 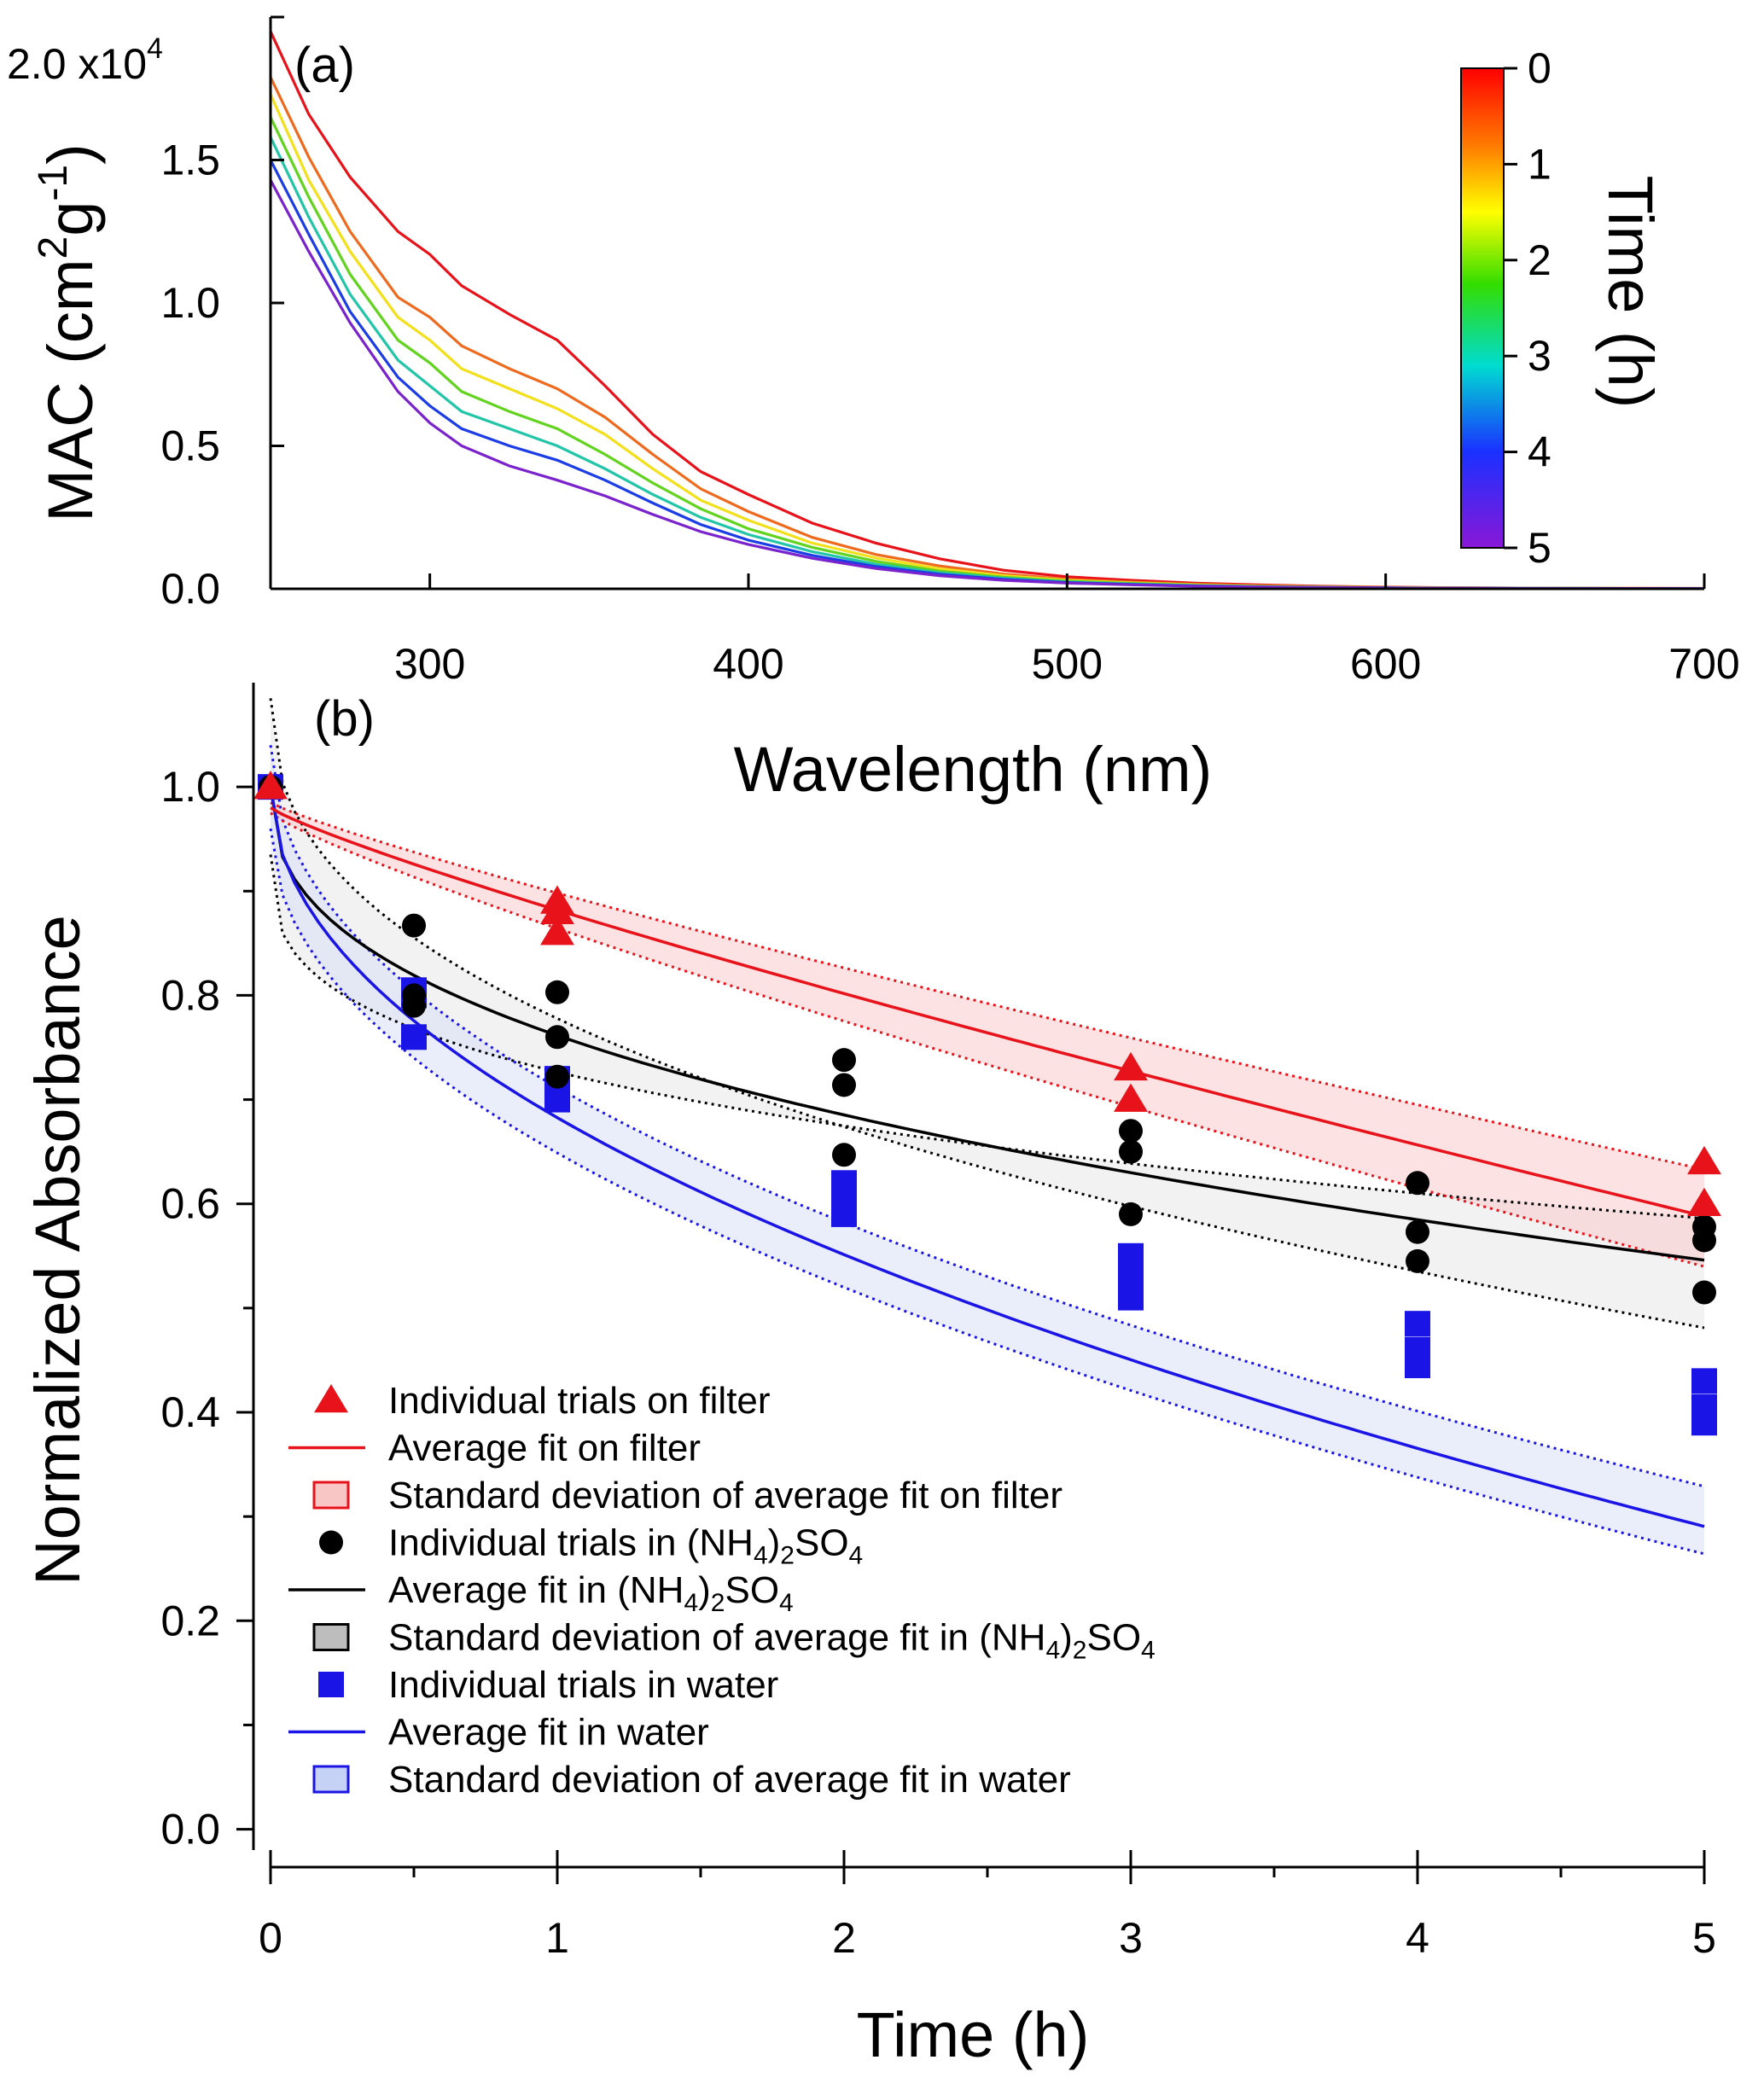 What do you see at coordinates (591, 1593) in the screenshot?
I see `legend-label: Average fit in (NH4)2SO4` at bounding box center [591, 1593].